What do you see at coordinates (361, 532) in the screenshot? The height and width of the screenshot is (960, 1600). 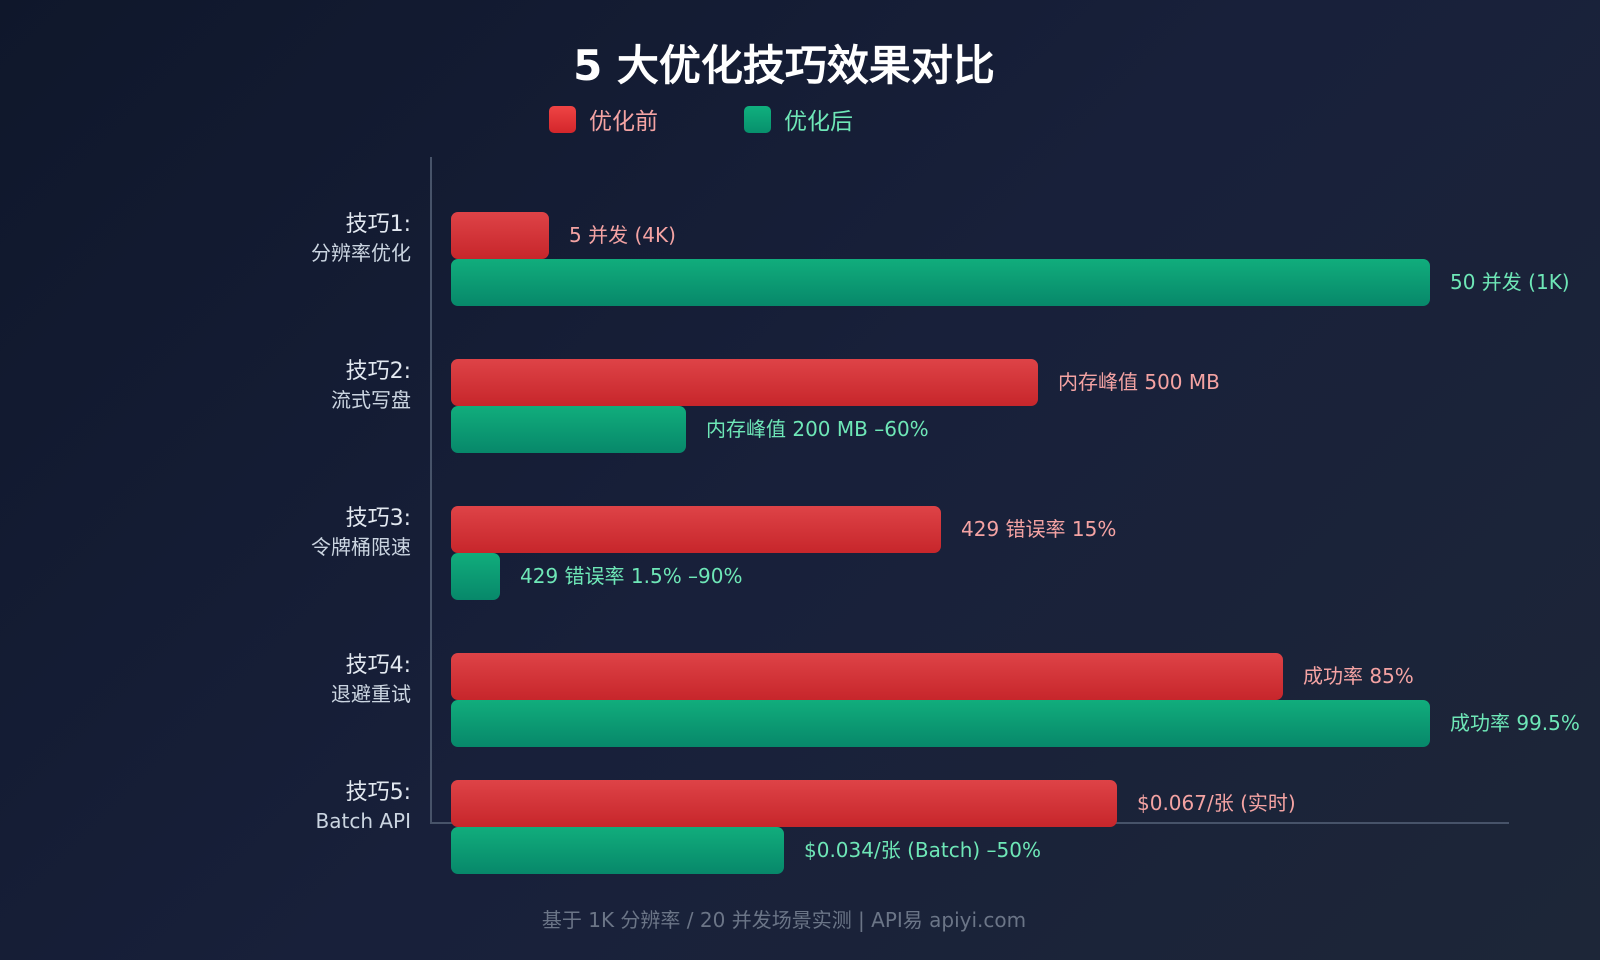 I see `category-label: 技巧3: 令牌桶限速` at bounding box center [361, 532].